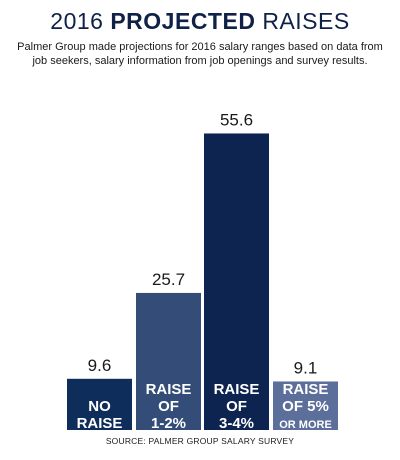 The height and width of the screenshot is (460, 400). I want to click on chart-title: 2016 PROJECTED RAISES, so click(200, 21).